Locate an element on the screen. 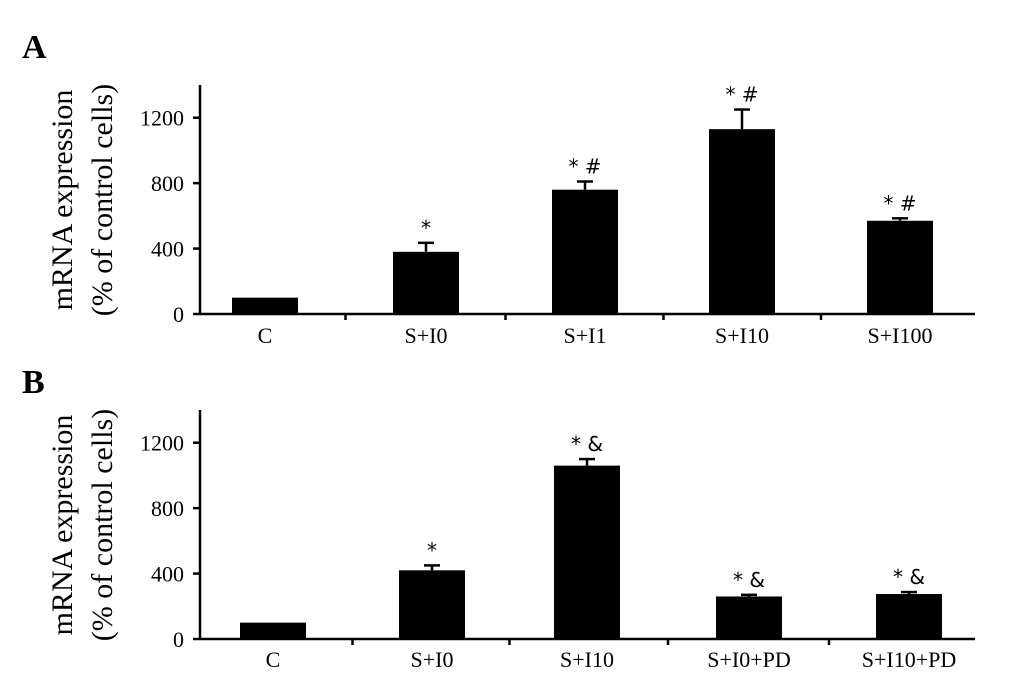 Image resolution: width=1033 pixels, height=695 pixels. panel-a-ytick-label-400: 400 is located at coordinates (167, 249).